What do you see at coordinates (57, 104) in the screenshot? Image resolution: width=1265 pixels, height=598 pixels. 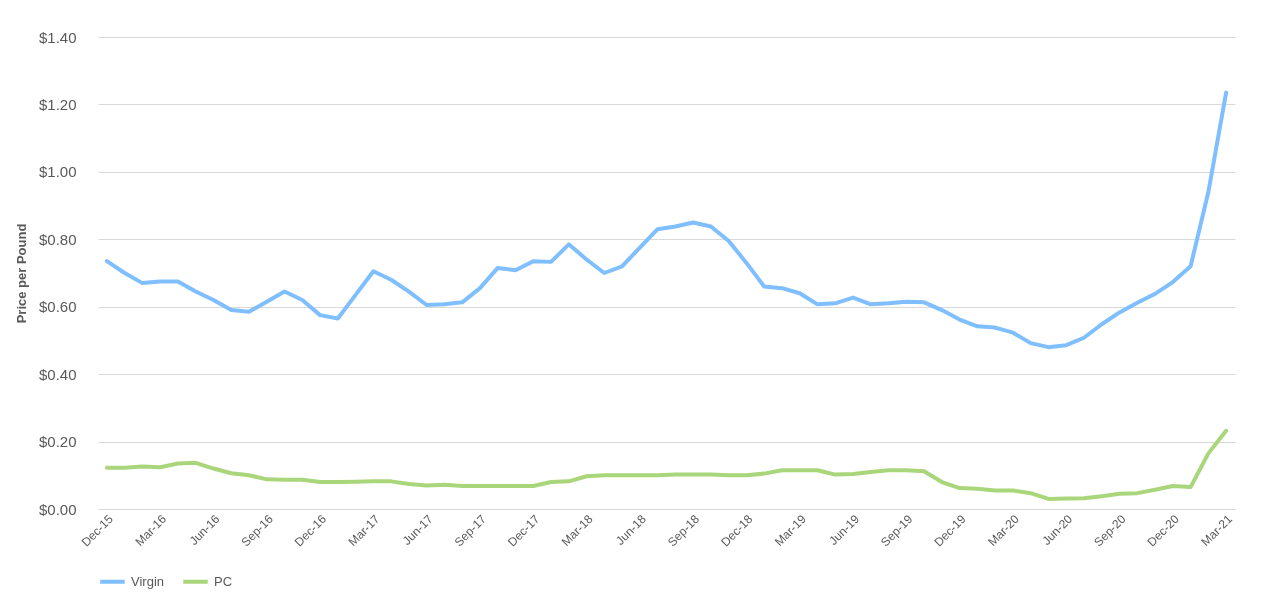 I see `y-tick-label: $1.20` at bounding box center [57, 104].